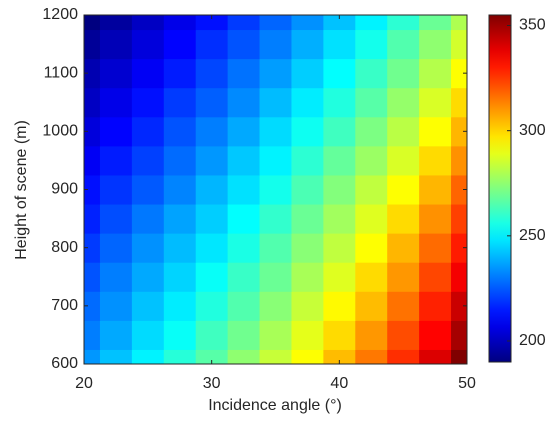  Describe the element at coordinates (64, 363) in the screenshot. I see `y-tick-label: 600` at that location.